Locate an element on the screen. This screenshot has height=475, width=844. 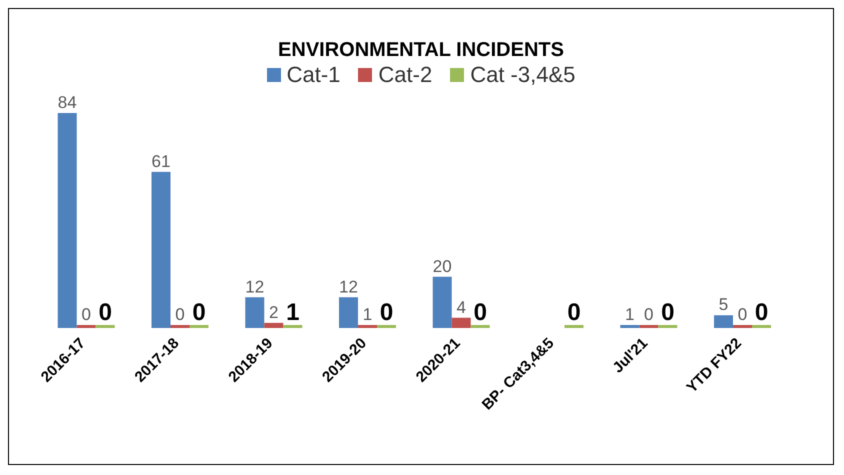
data-label: 20 is located at coordinates (442, 266).